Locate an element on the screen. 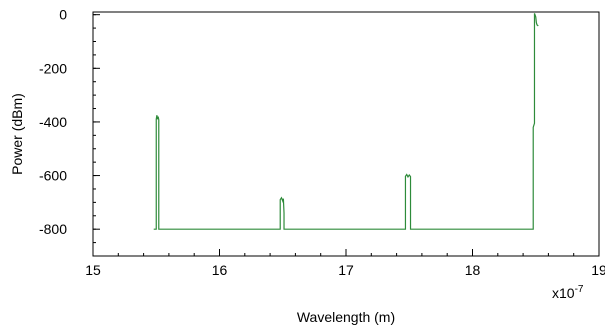 This screenshot has width=605, height=330. y-tick-label: 0 is located at coordinates (63, 15).